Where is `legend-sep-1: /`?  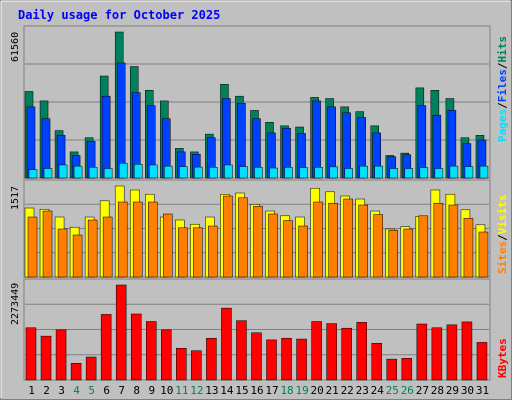
legend-sep-1: / is located at coordinates (502, 105).